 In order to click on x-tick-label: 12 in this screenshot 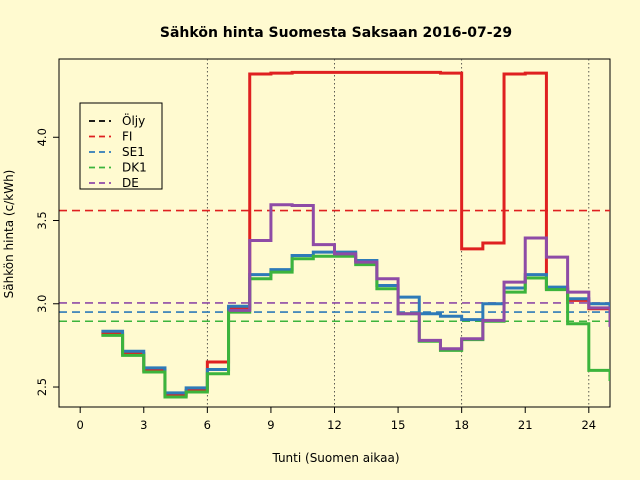, I will do `click(334, 425)`.